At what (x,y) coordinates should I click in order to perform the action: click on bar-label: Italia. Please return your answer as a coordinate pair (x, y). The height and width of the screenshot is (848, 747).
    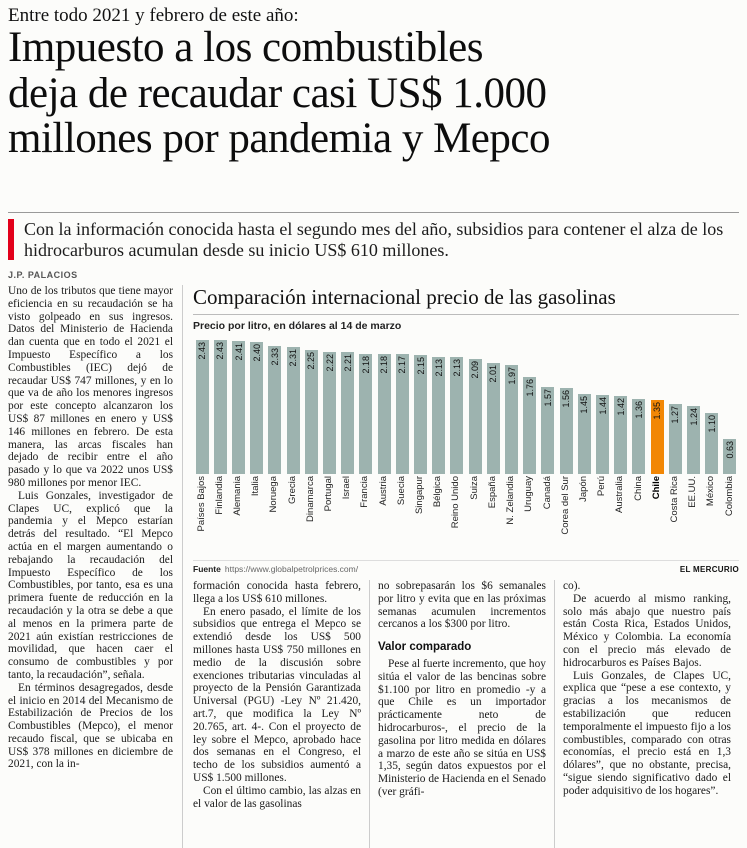
    Looking at the image, I should click on (256, 486).